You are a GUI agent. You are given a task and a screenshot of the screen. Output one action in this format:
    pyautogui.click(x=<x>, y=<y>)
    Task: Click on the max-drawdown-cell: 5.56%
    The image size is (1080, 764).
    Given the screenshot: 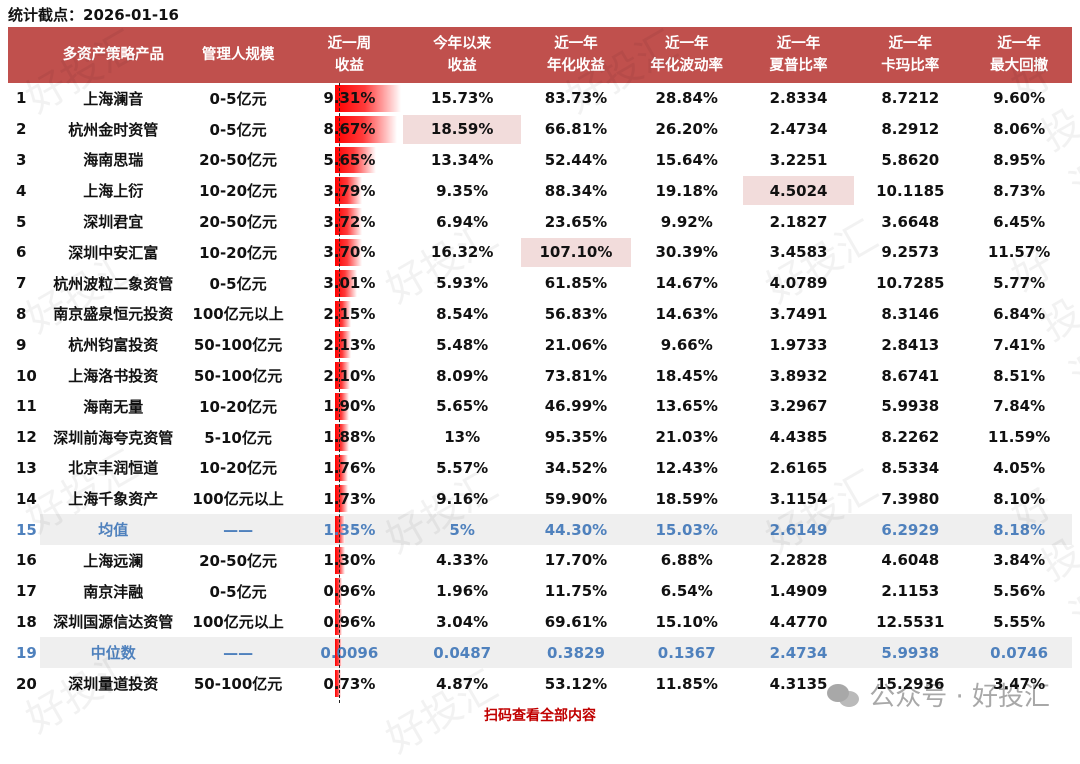 What is the action you would take?
    pyautogui.click(x=1019, y=591)
    